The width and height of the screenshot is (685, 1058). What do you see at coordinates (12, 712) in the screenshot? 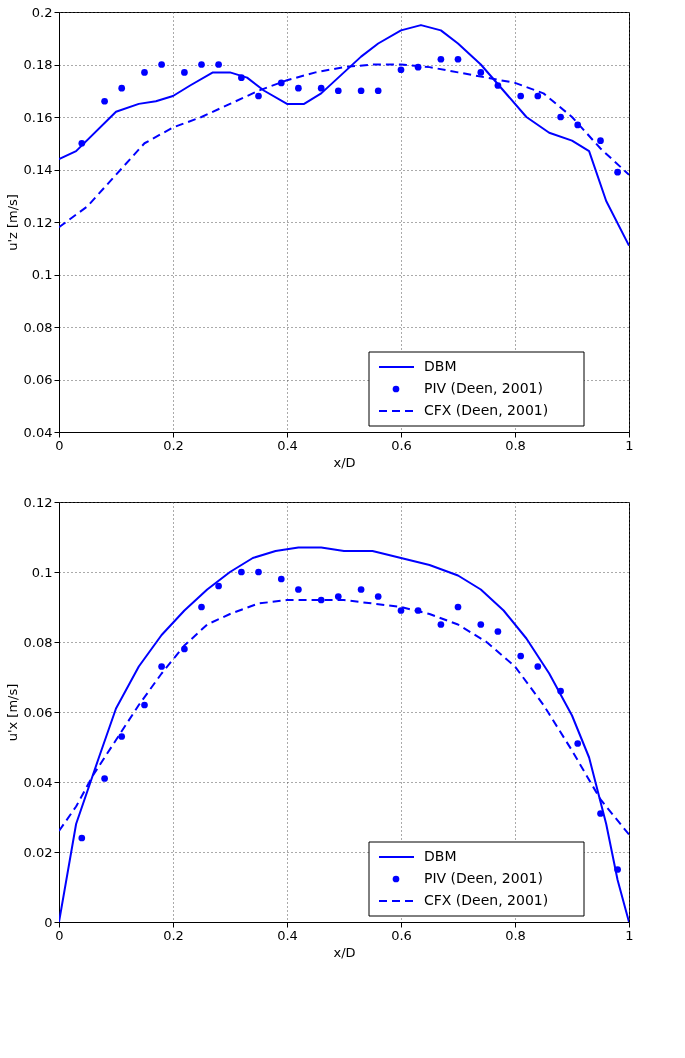
I see `y-axis-title: u'x [m/s]` at bounding box center [12, 712].